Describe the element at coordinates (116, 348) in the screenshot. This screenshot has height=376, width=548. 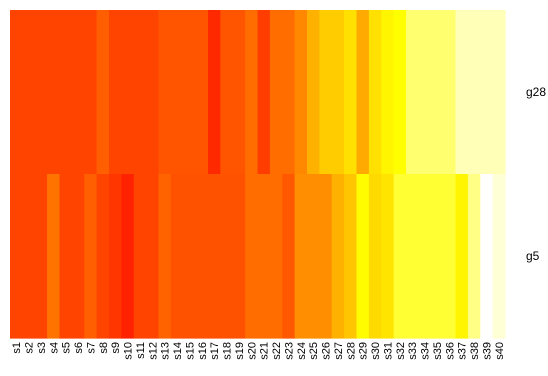
I see `column-label-s9: s9` at that location.